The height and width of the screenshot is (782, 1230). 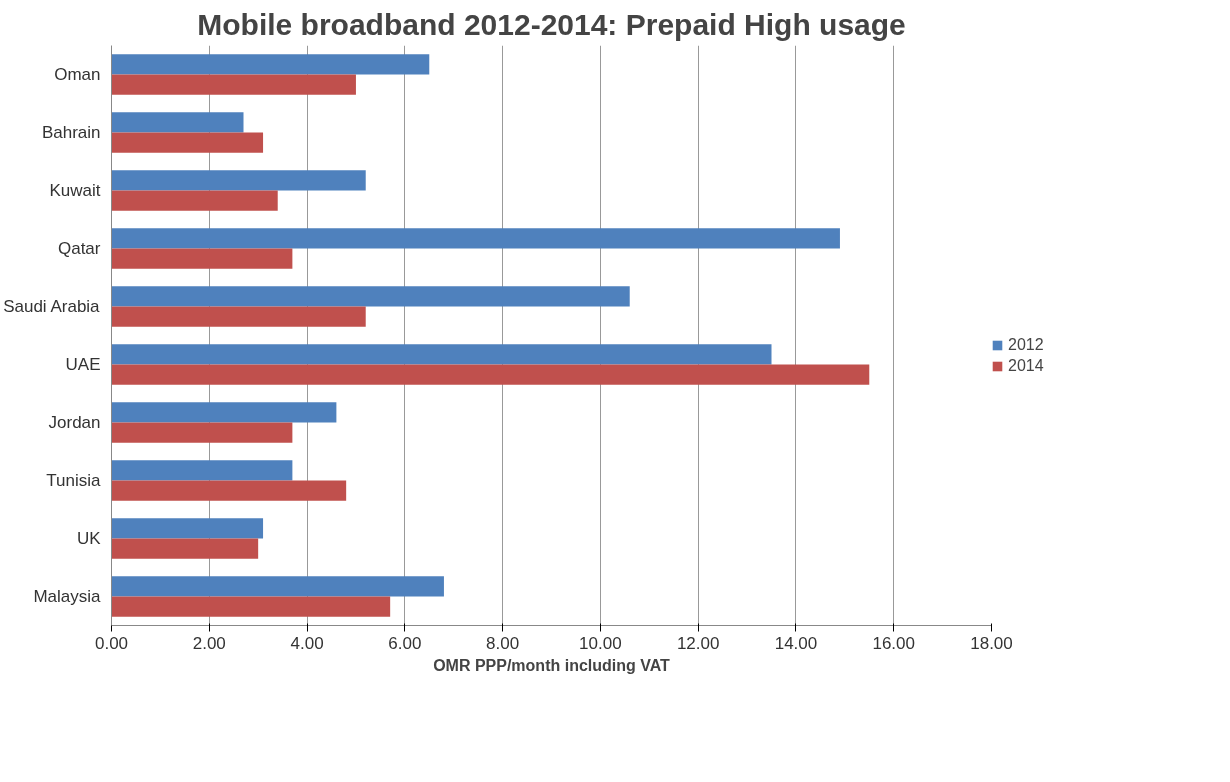 I want to click on legend-label: 2012, so click(x=1026, y=345).